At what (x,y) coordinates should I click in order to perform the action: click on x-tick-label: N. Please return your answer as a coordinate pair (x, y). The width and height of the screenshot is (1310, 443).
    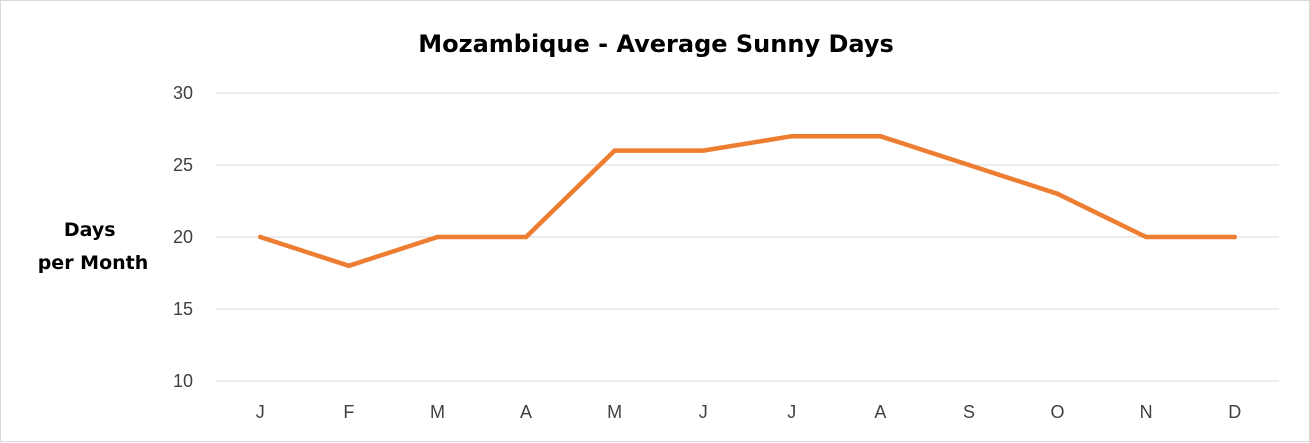
    Looking at the image, I should click on (1146, 412).